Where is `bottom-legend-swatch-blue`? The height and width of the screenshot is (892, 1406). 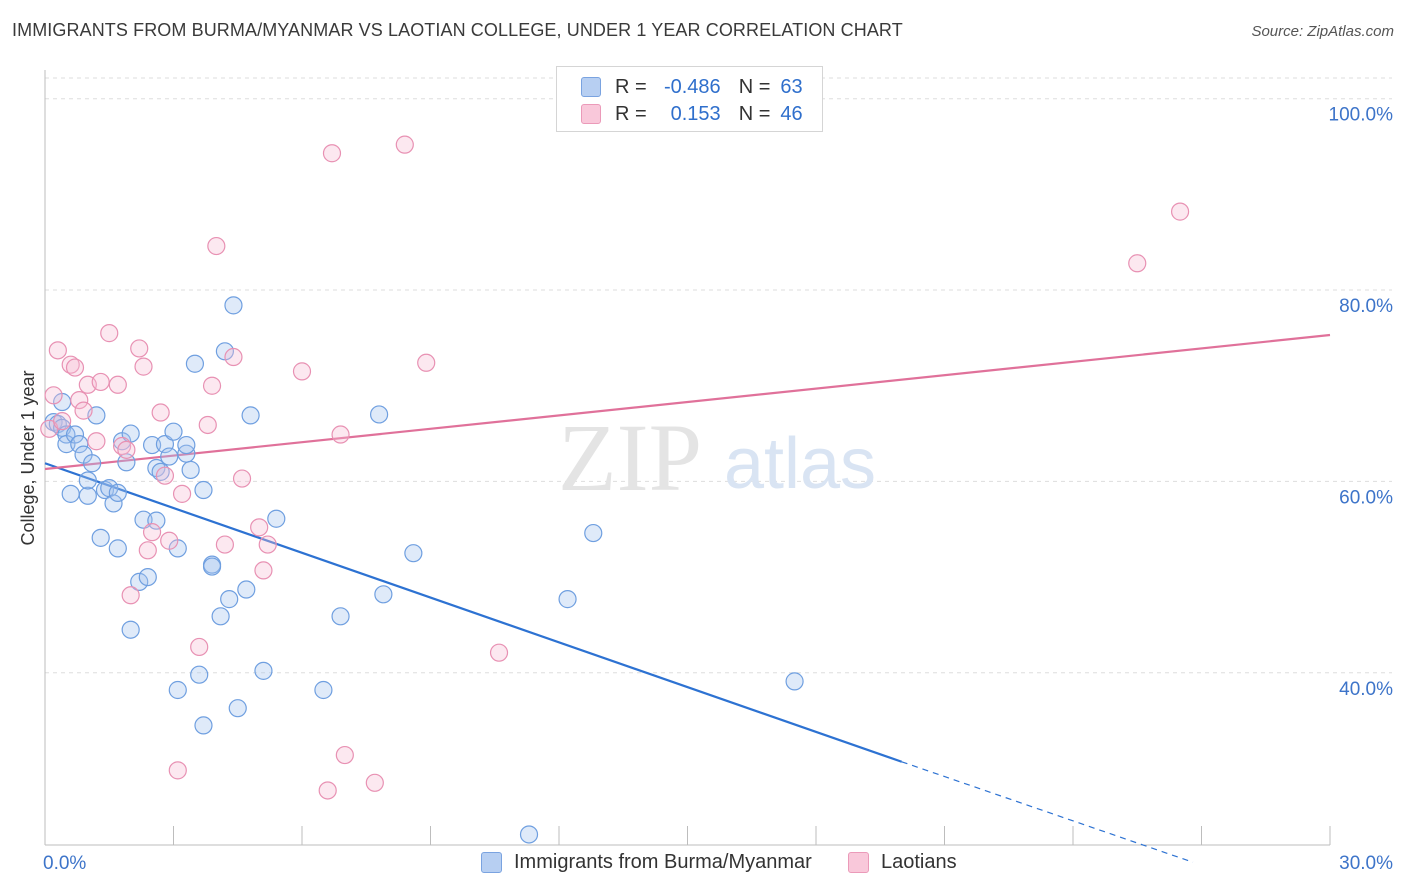 bottom-legend-swatch-blue is located at coordinates (491, 862).